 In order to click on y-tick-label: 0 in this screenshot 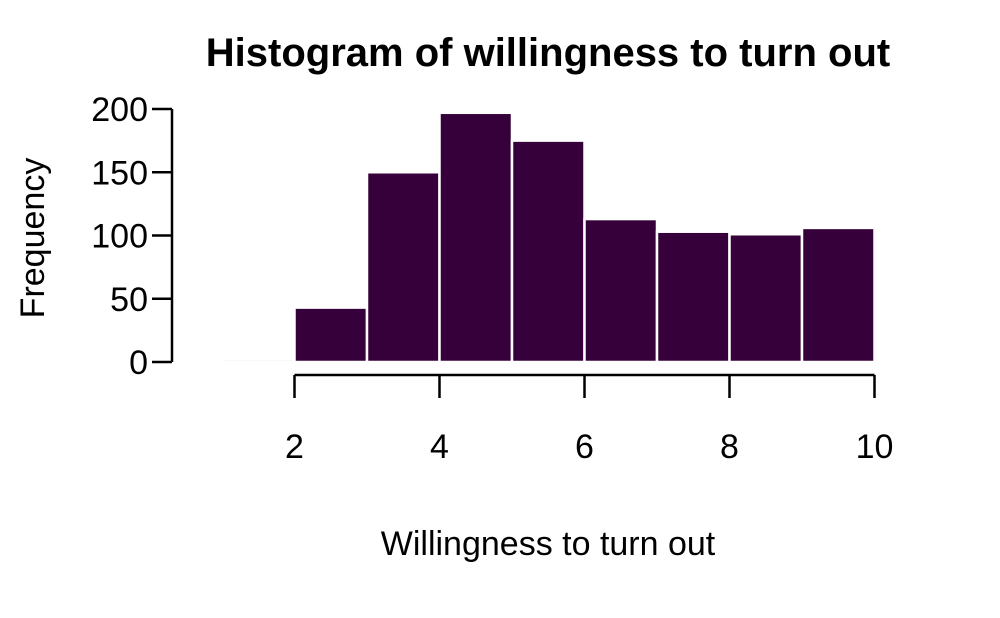, I will do `click(138, 363)`.